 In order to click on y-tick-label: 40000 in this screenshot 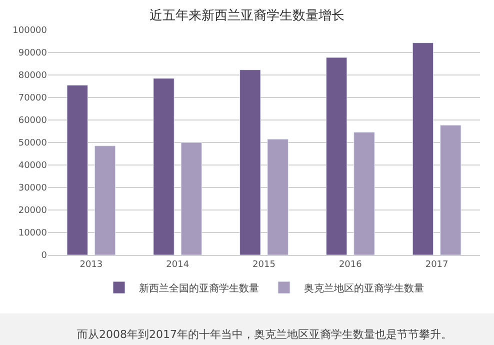, I will do `click(33, 166)`.